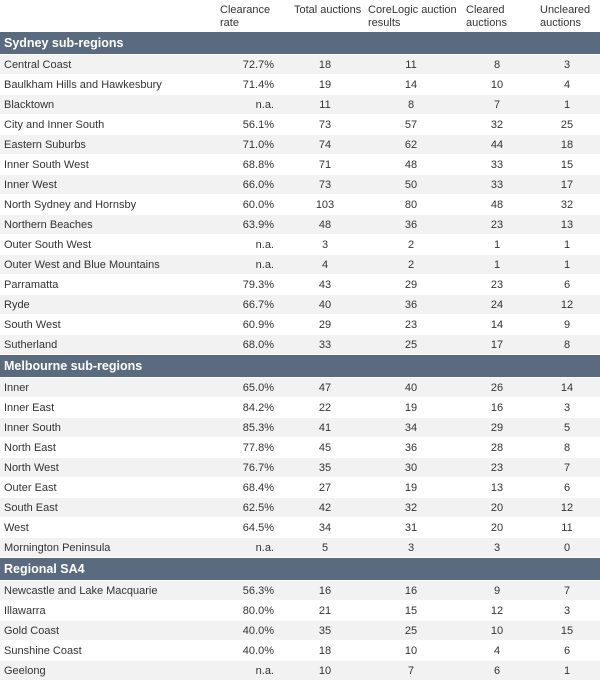 This screenshot has width=600, height=681. I want to click on corelogic-results-cell: 15, so click(411, 610).